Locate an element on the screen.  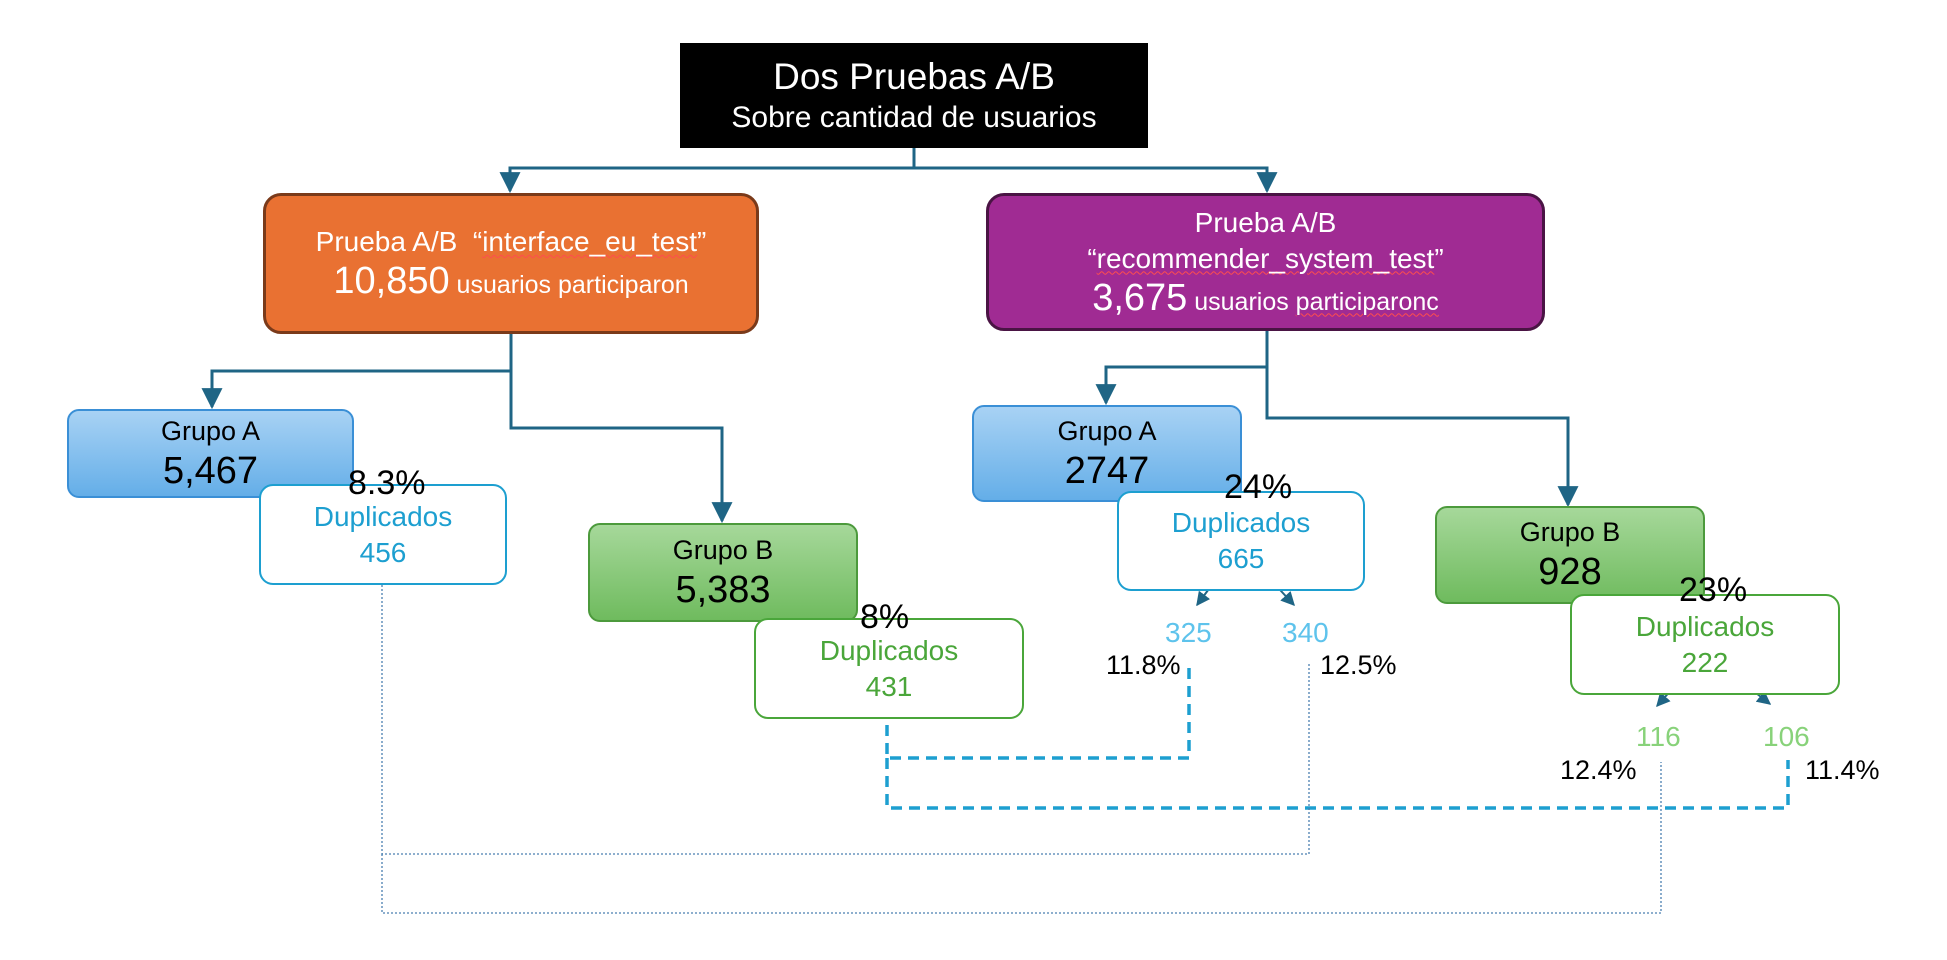
right-group-a-split-count-1: 325 is located at coordinates (1188, 632).